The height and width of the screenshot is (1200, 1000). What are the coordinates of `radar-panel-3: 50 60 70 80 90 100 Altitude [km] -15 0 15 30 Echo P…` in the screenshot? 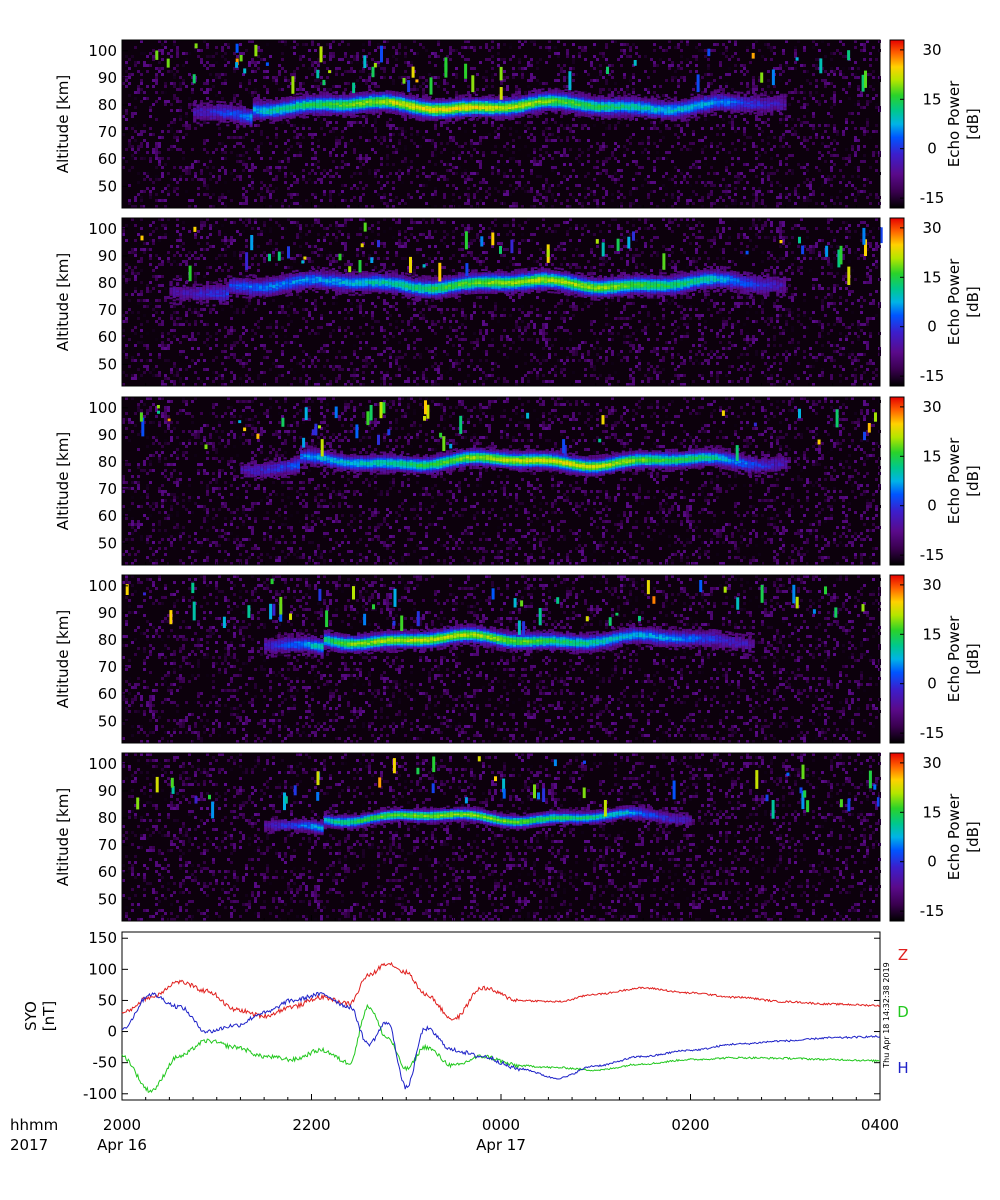 It's located at (518, 481).